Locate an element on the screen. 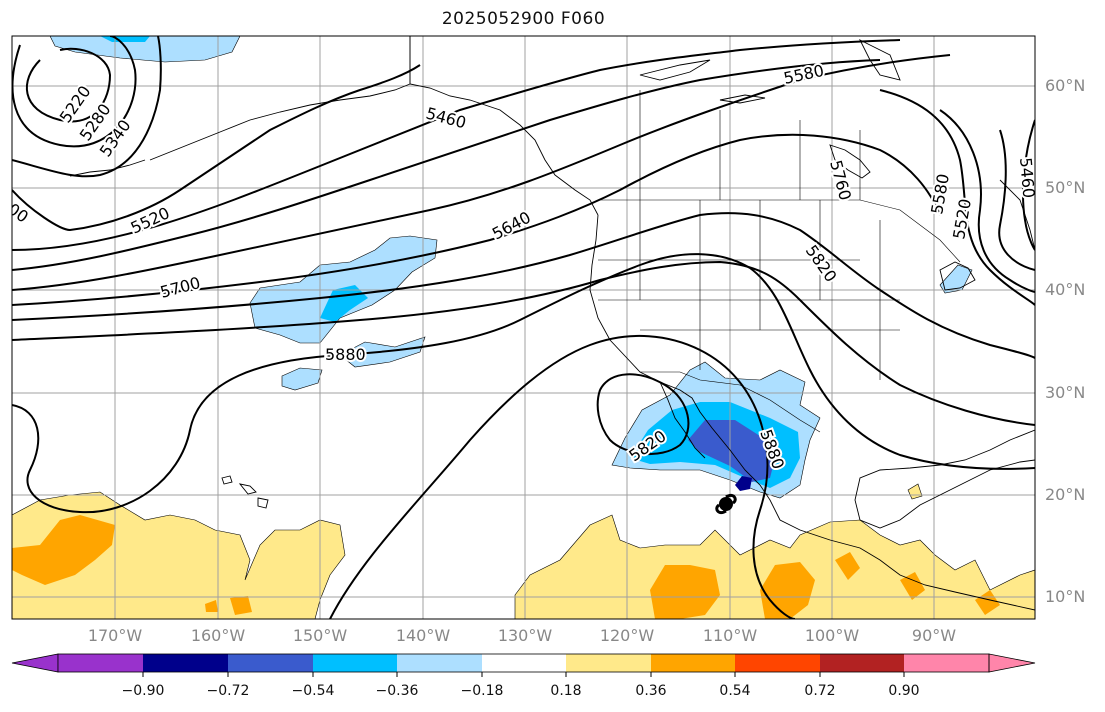 This screenshot has width=1105, height=712. lon-label-130w: 130°W is located at coordinates (525, 635).